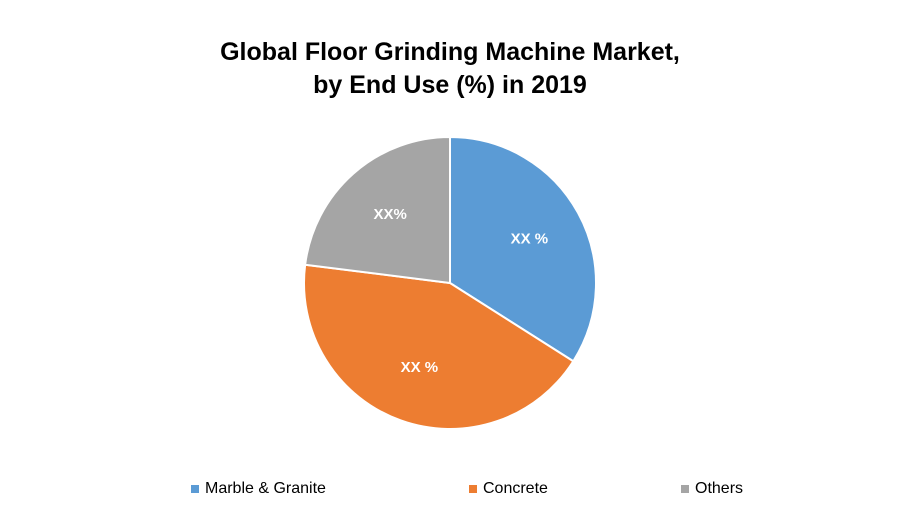 The image size is (900, 525). Describe the element at coordinates (195, 489) in the screenshot. I see `legend-swatch-marble-granite` at that location.